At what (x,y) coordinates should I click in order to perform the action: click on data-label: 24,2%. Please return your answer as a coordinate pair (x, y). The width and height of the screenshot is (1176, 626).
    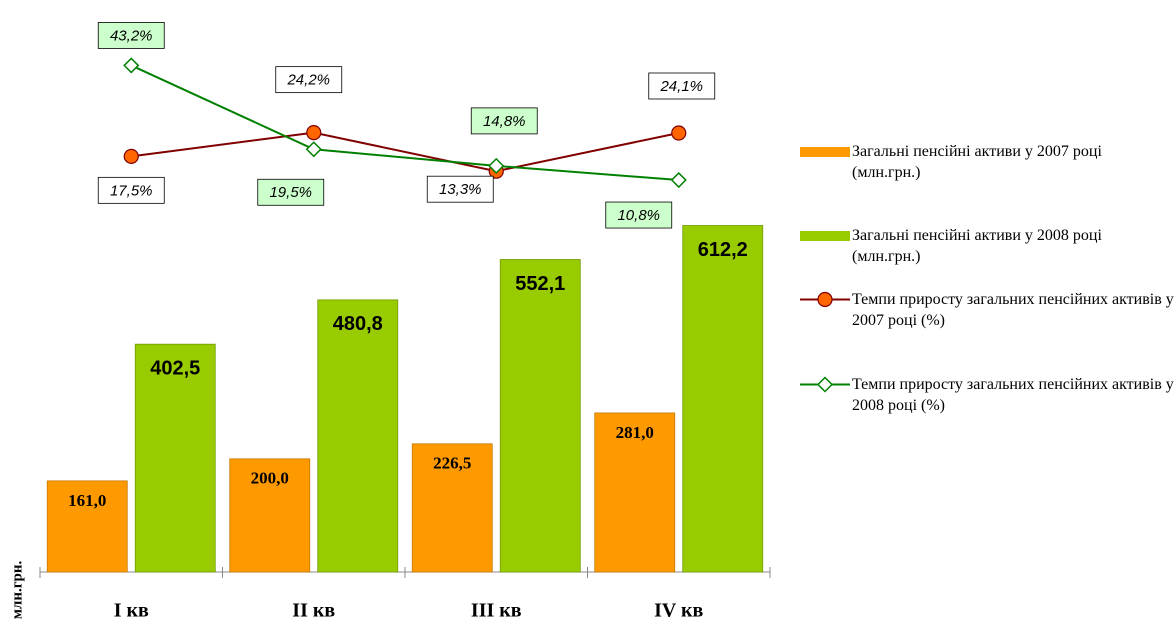
    Looking at the image, I should click on (308, 80).